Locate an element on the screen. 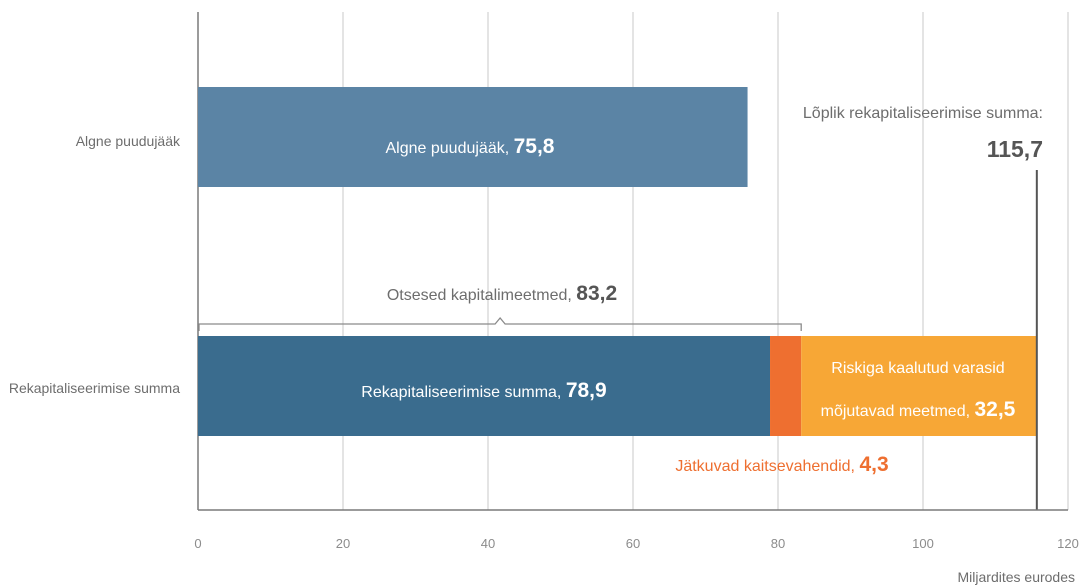  x-tick-label: 80 is located at coordinates (778, 543).